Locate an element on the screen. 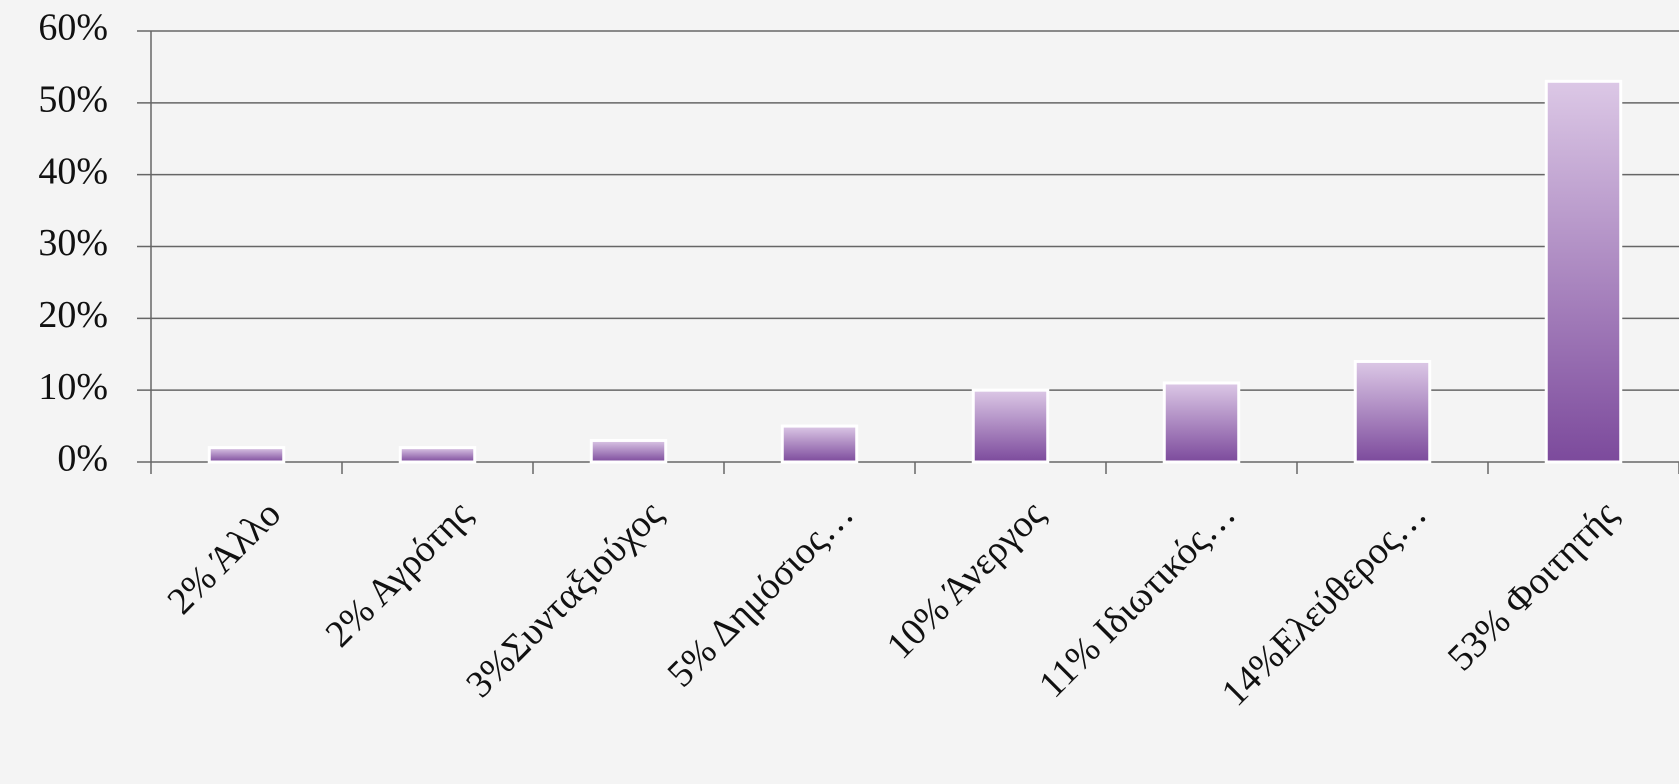  x-tick-label: 2% Άλλο is located at coordinates (224, 558).